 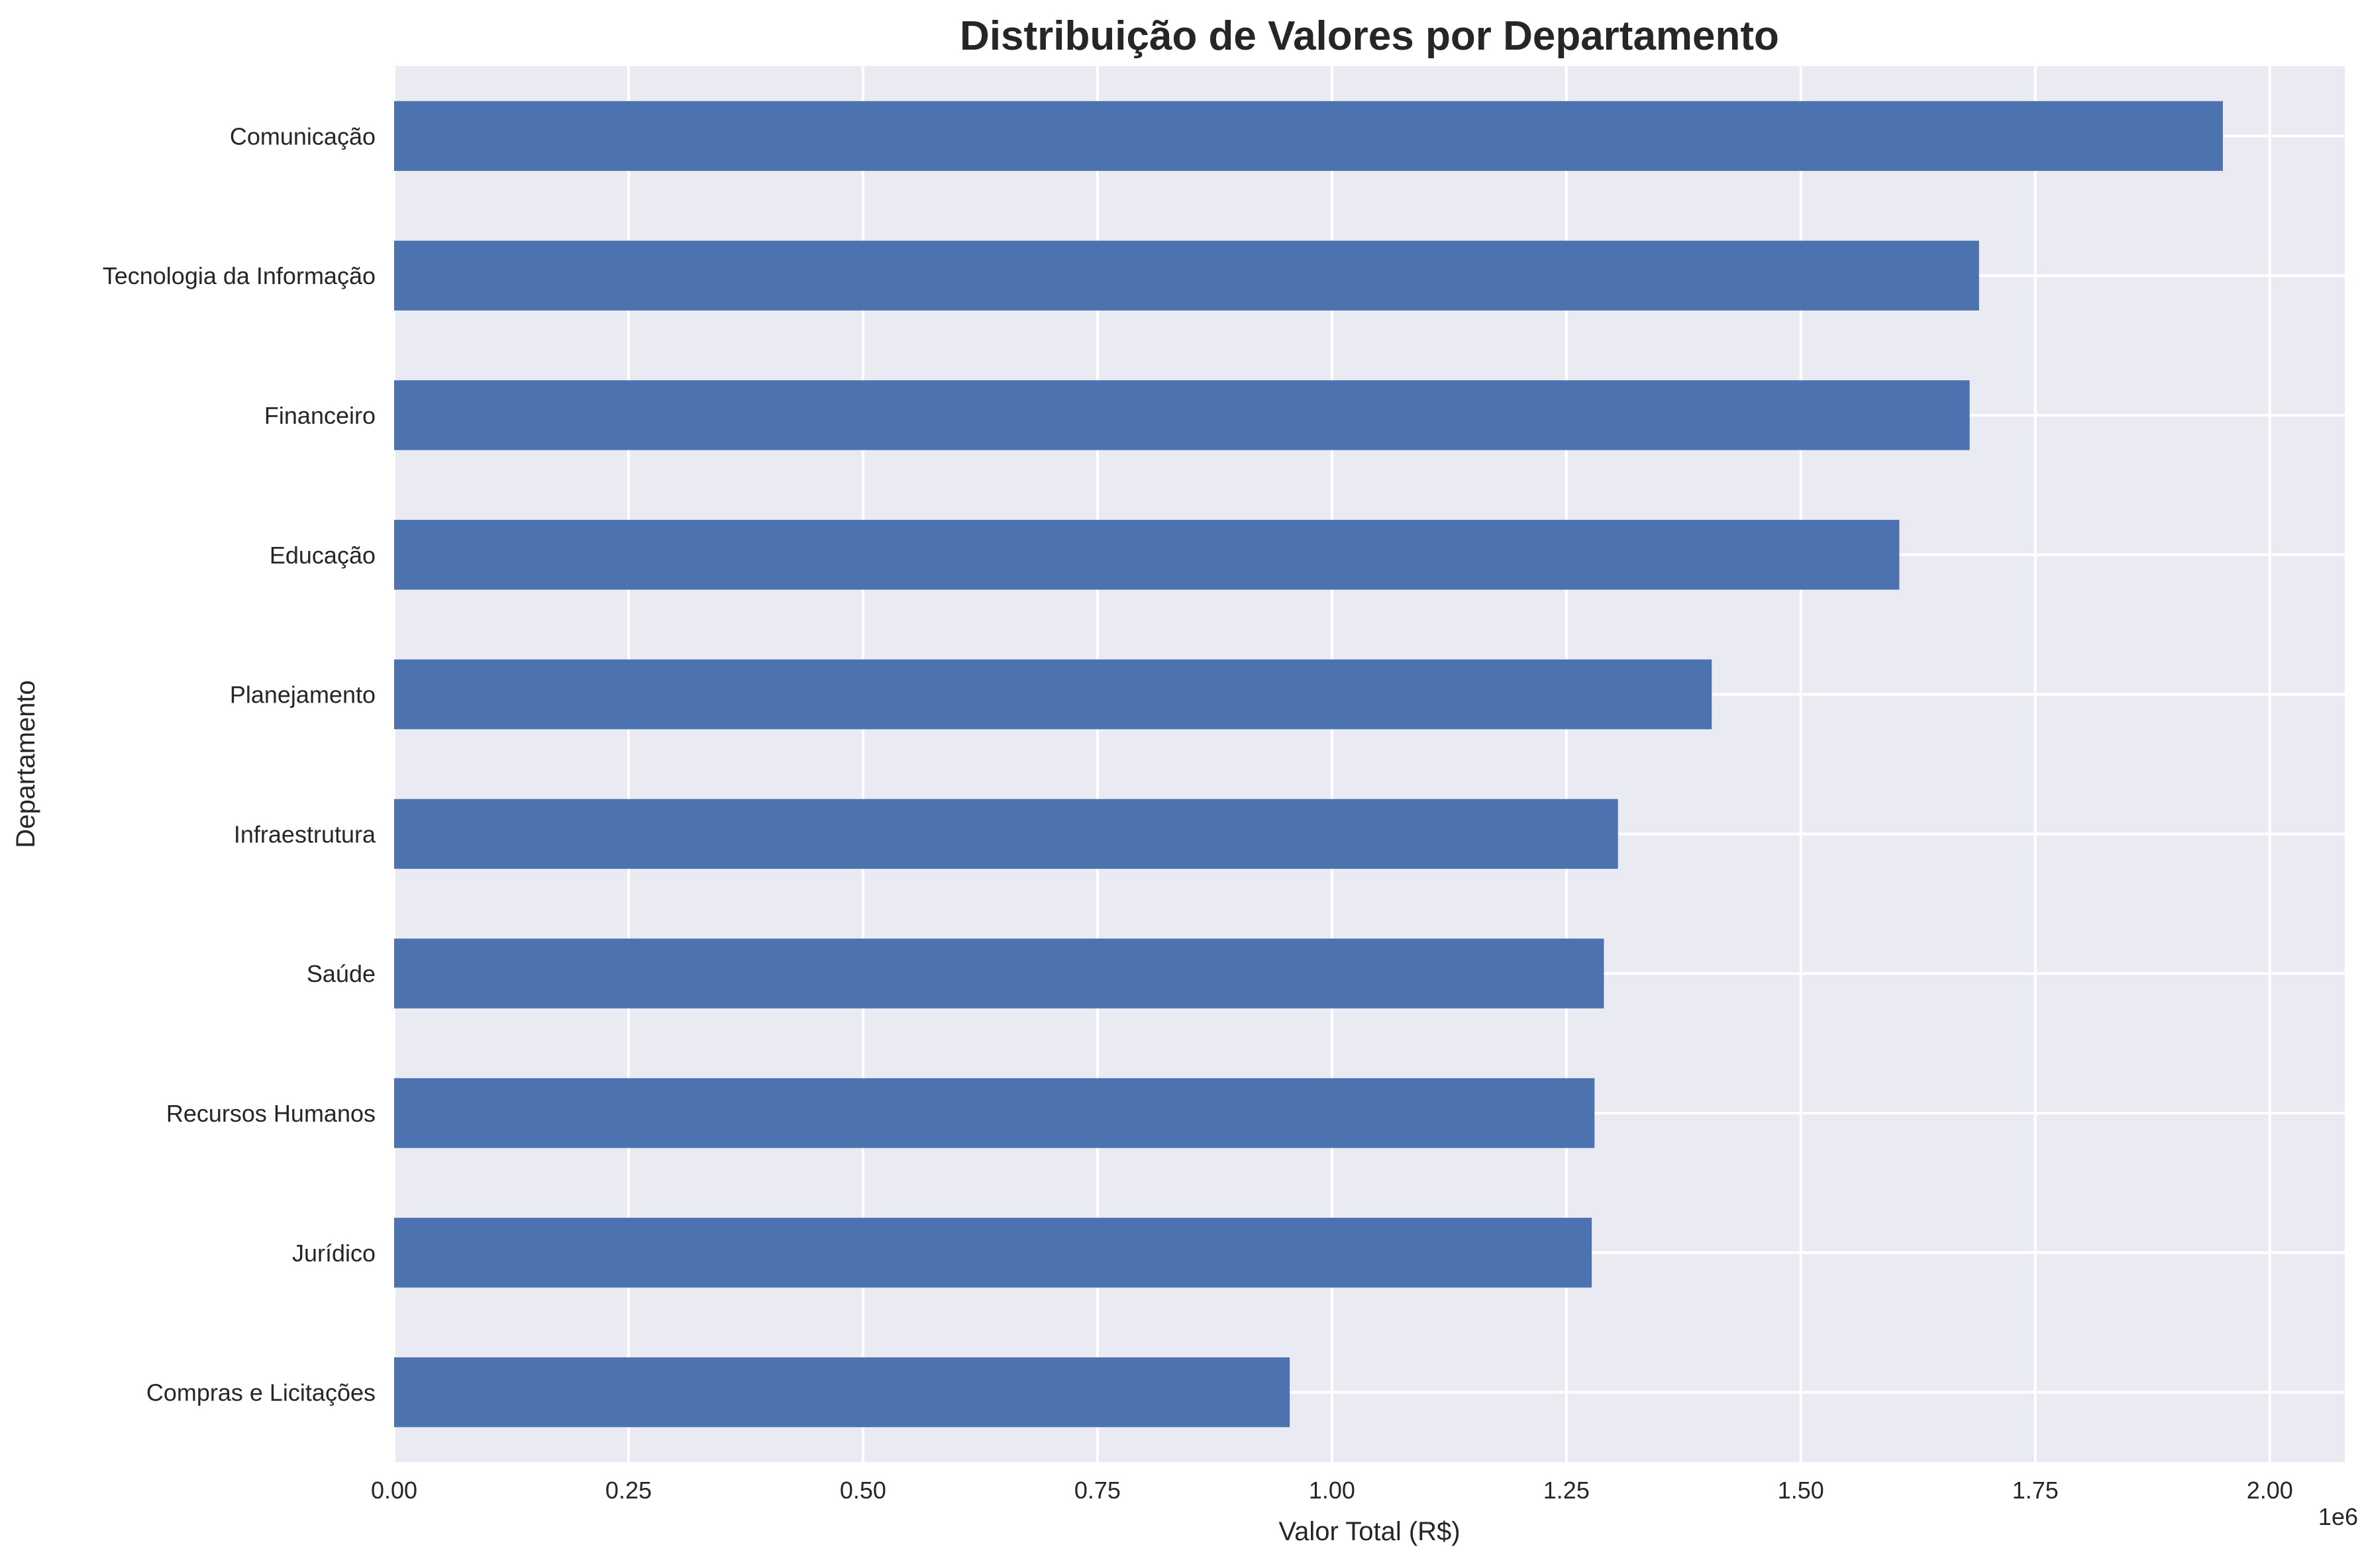 I want to click on x-axis-label: Valor Total (R$), so click(x=1369, y=1531).